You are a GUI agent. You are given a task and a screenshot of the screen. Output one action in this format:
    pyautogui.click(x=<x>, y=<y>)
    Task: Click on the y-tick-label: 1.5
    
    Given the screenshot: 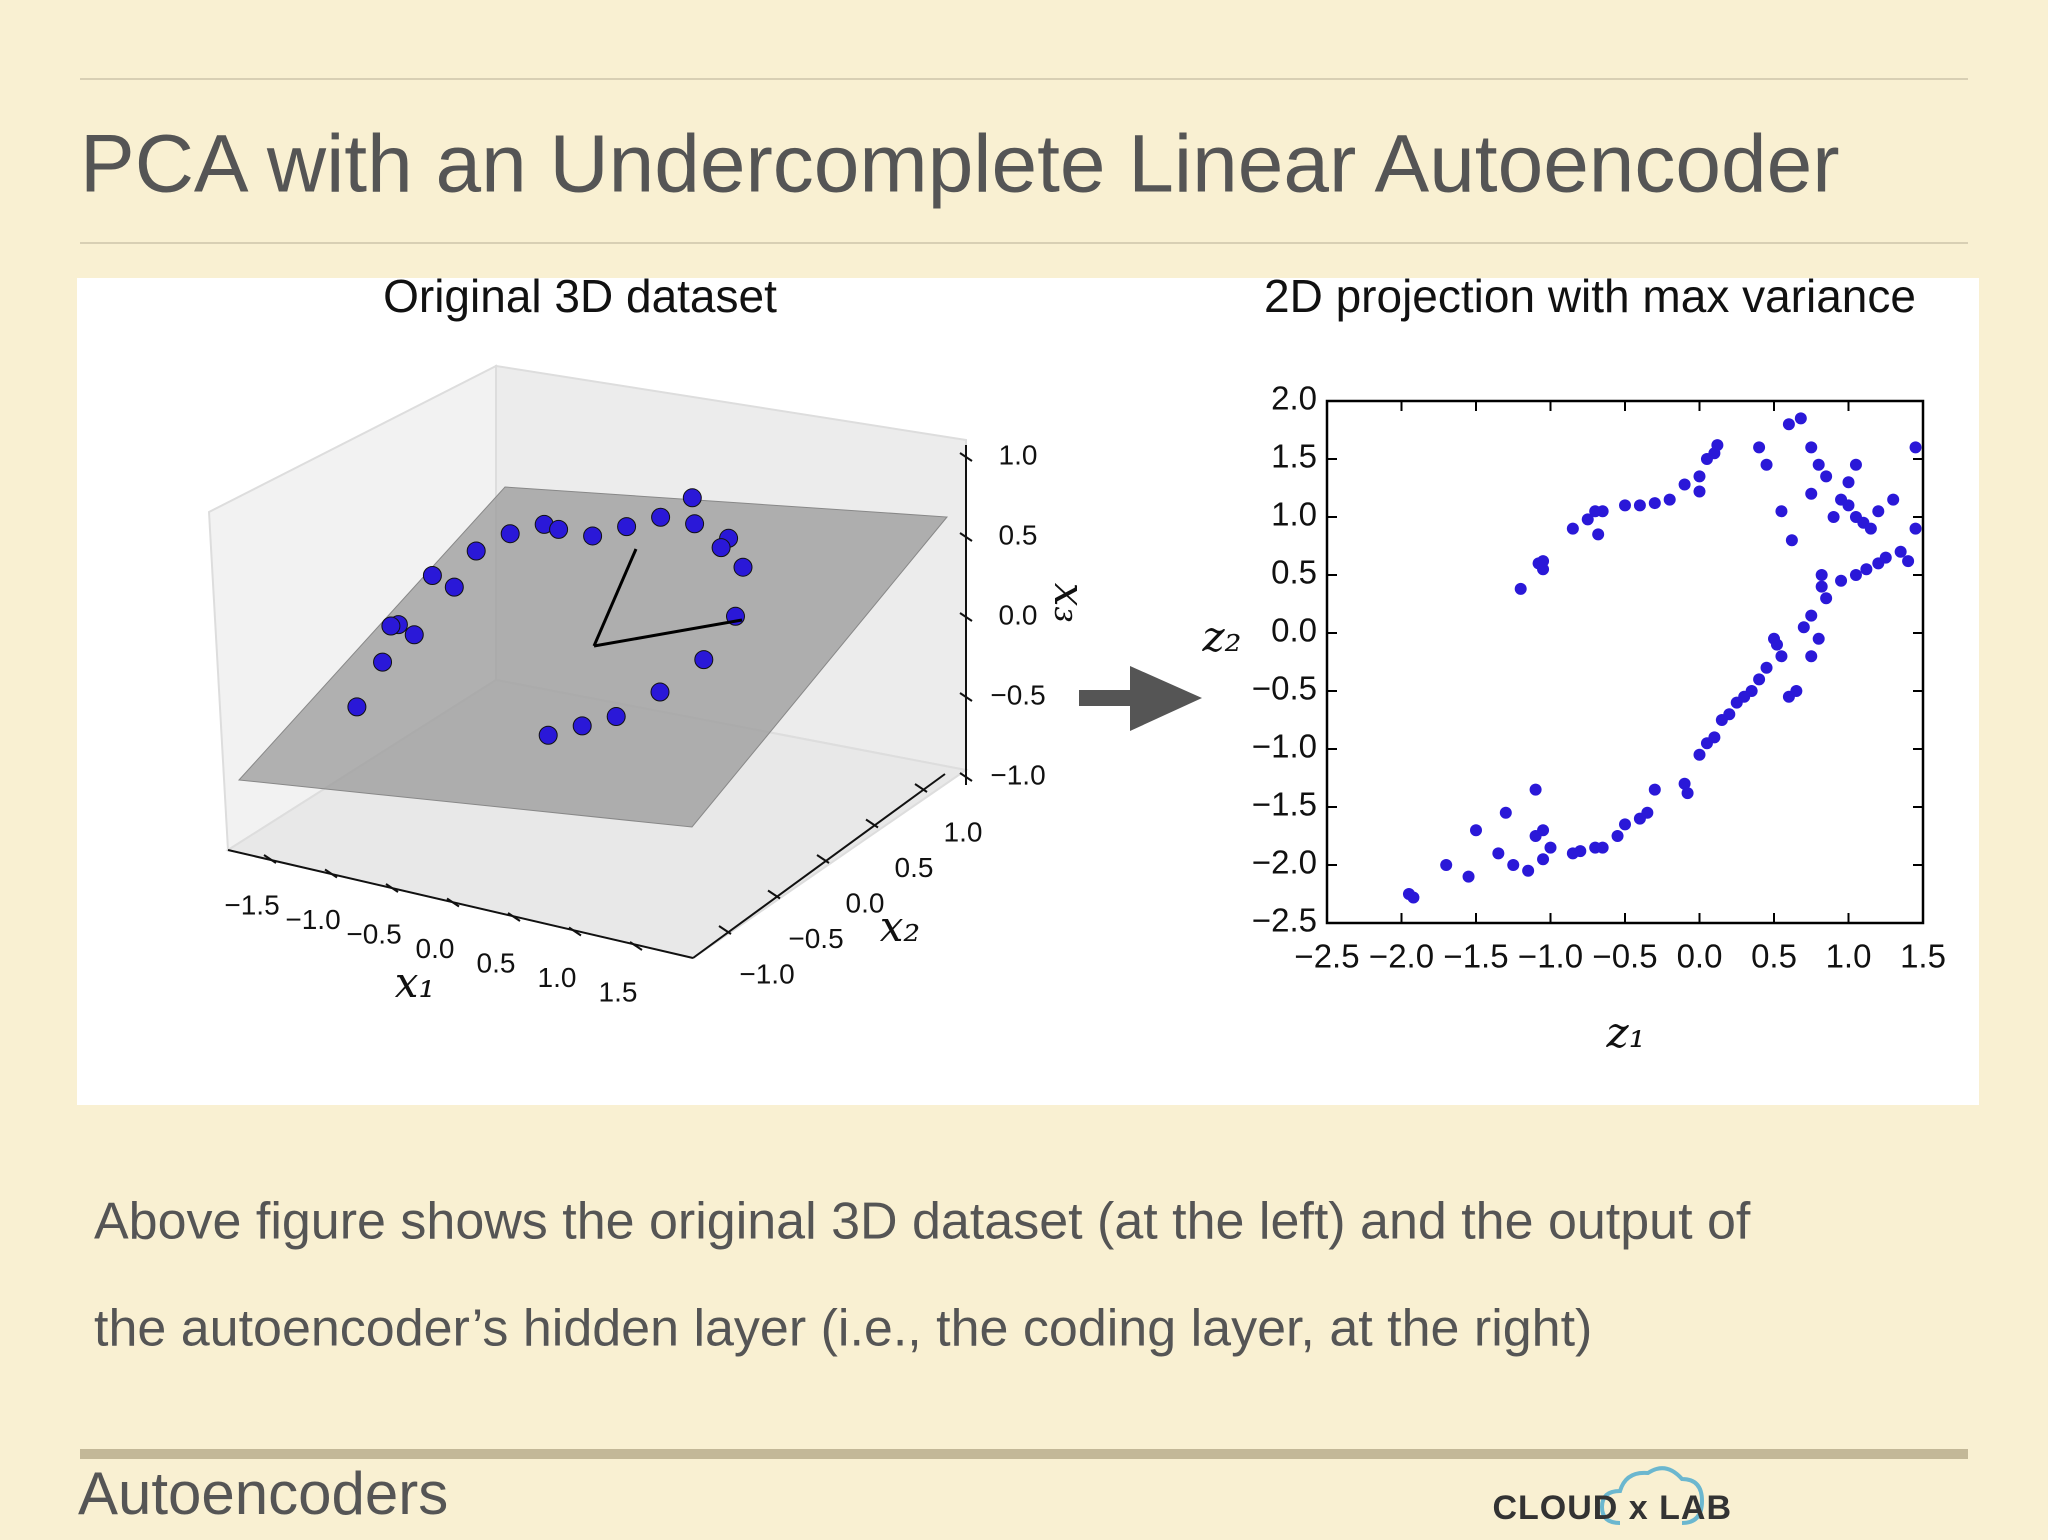 What is the action you would take?
    pyautogui.click(x=1294, y=456)
    